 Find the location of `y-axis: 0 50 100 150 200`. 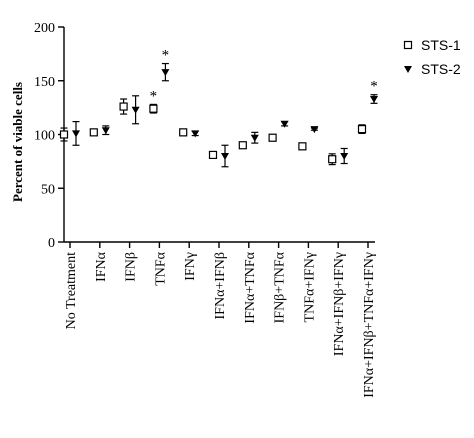

y-axis: 0 50 100 150 200 is located at coordinates (49, 136).